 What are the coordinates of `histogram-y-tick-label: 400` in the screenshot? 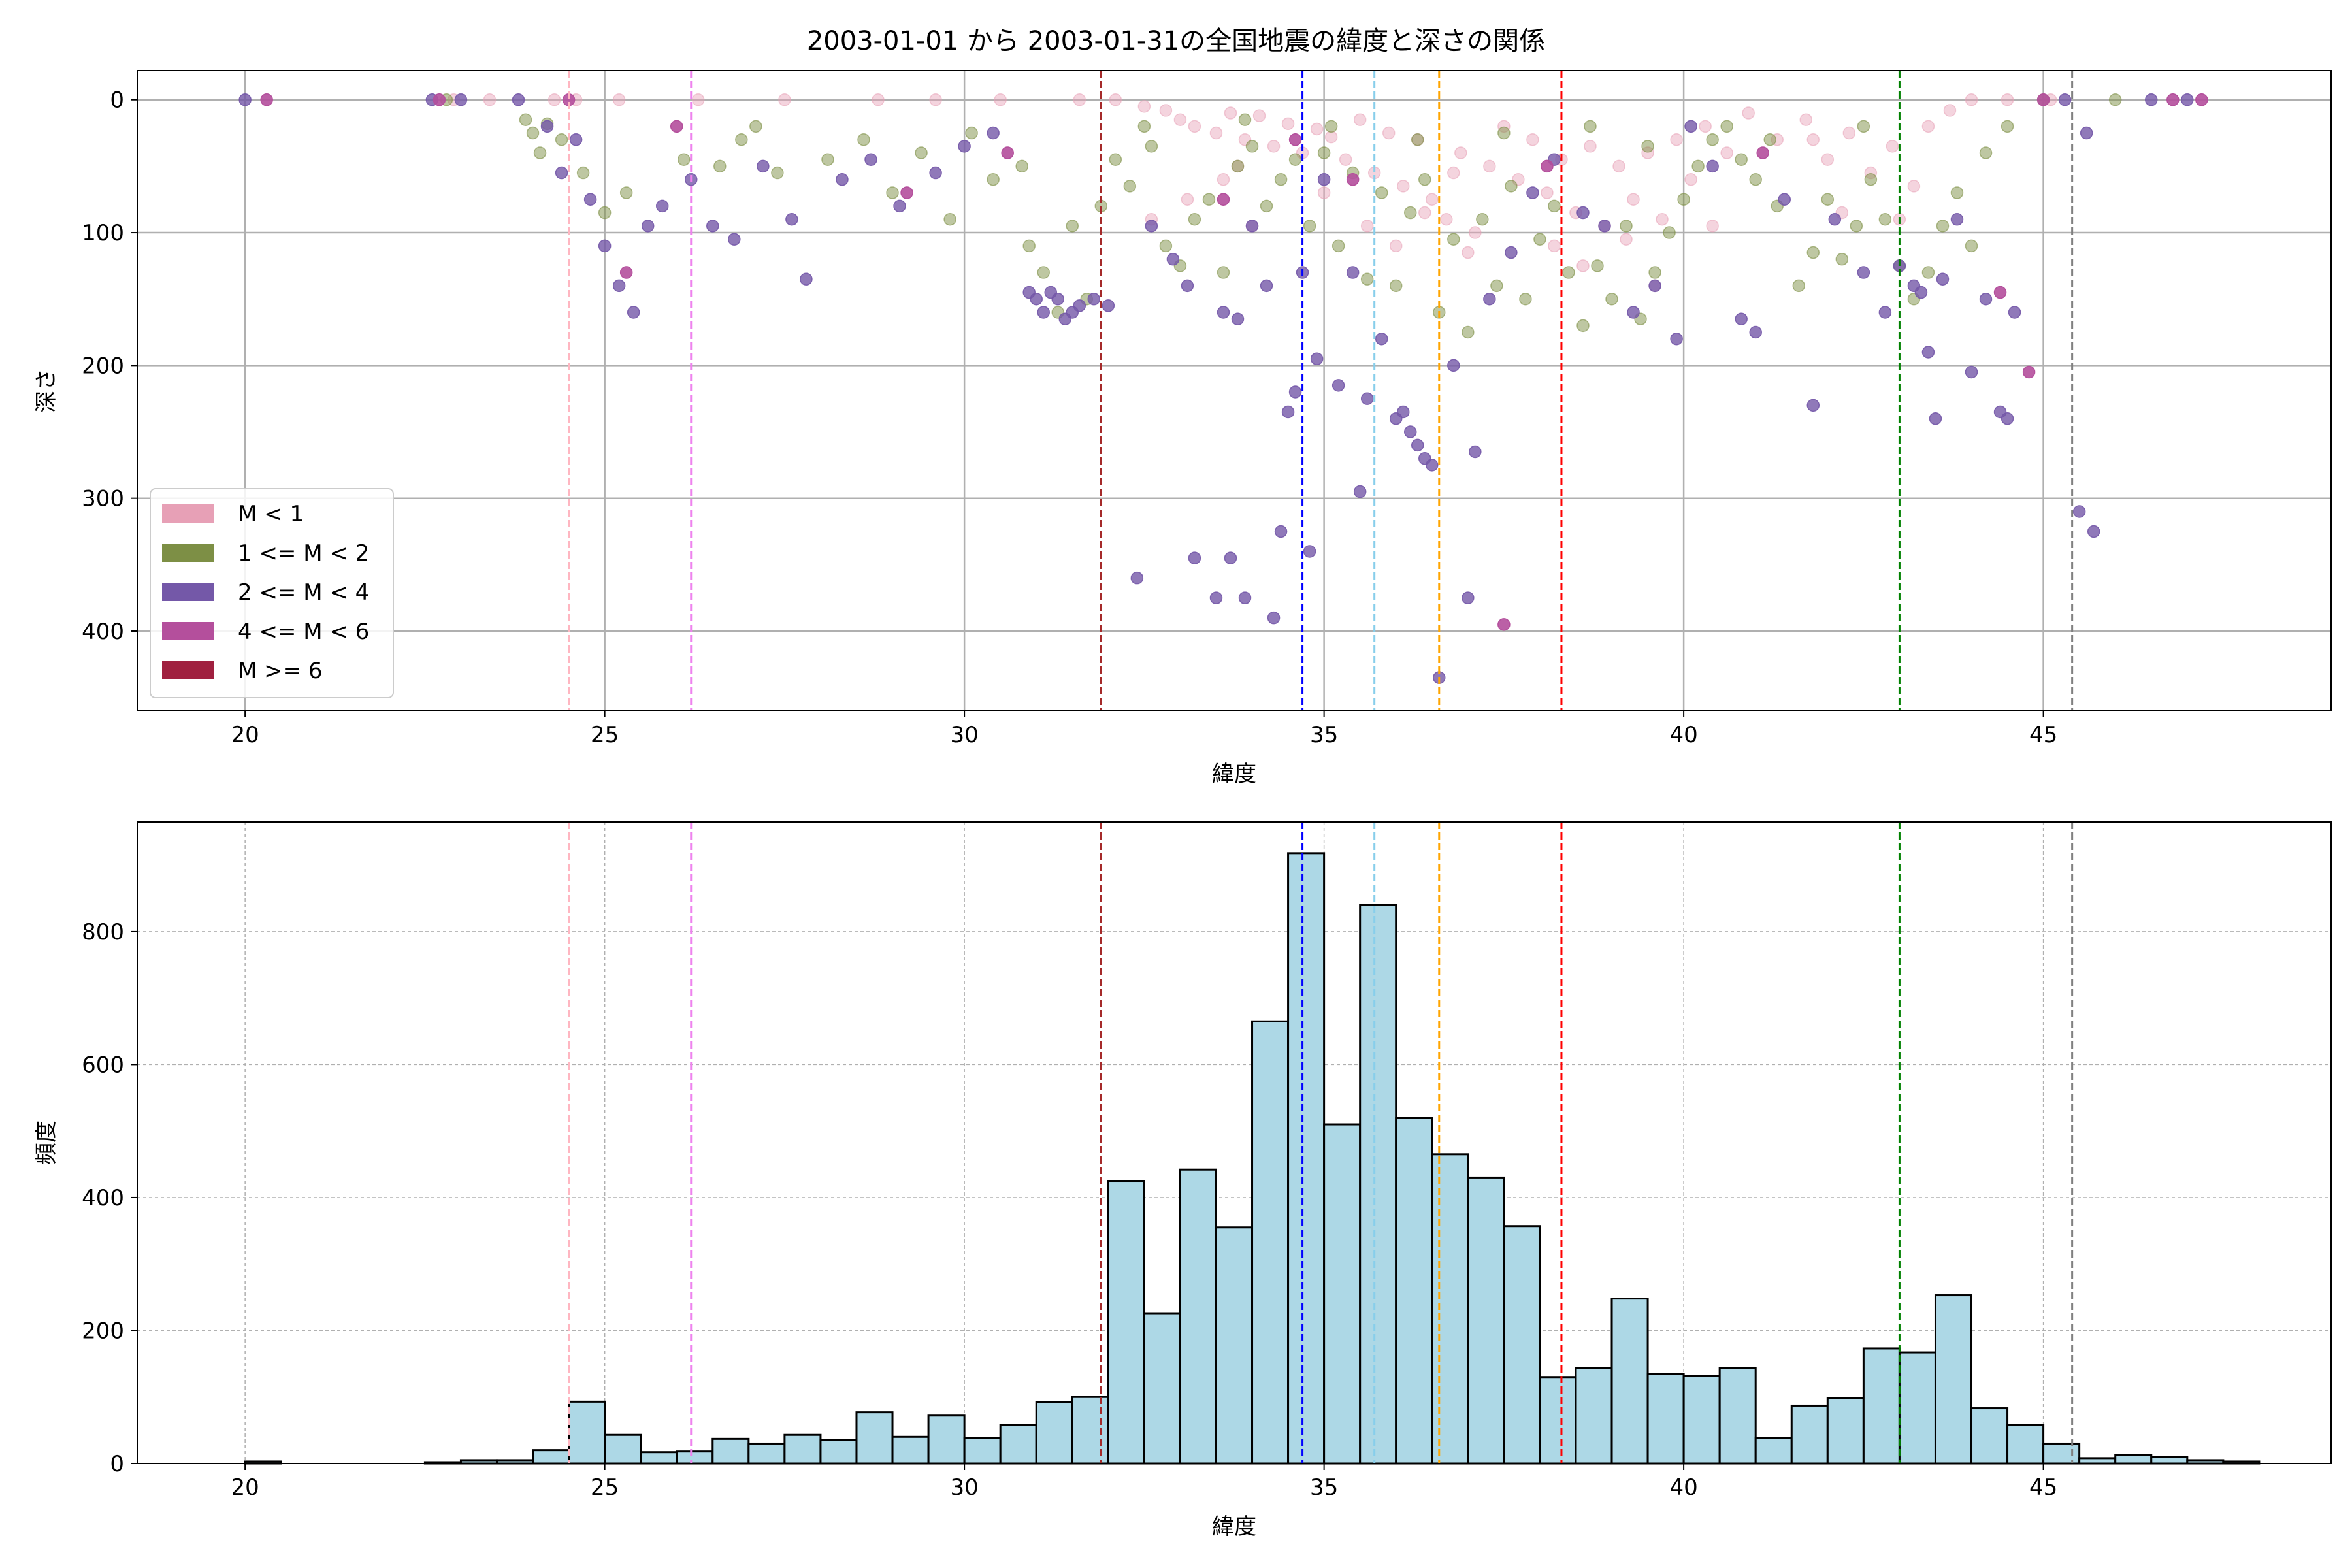 It's located at (103, 1198).